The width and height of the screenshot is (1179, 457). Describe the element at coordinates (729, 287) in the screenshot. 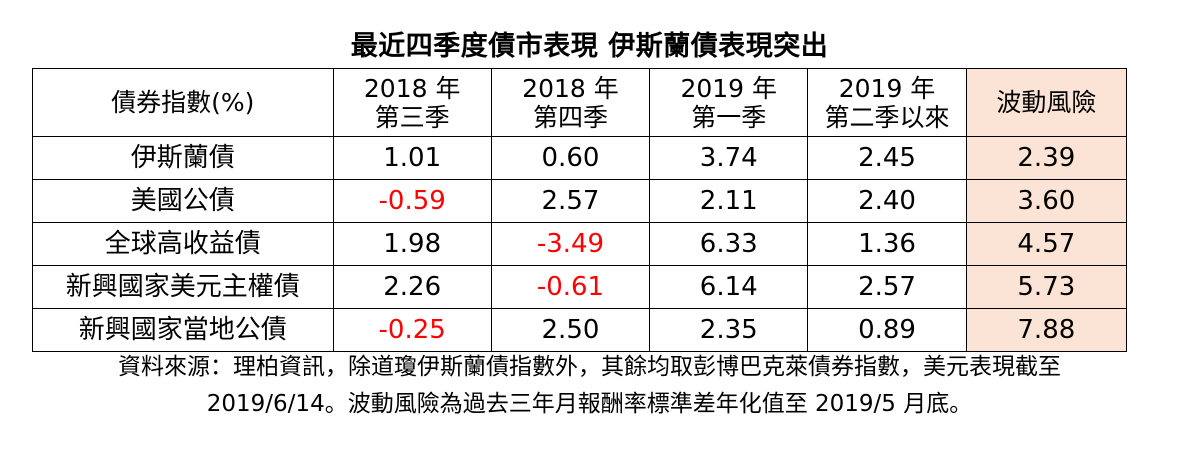

I see `value-cell: 6.14` at that location.